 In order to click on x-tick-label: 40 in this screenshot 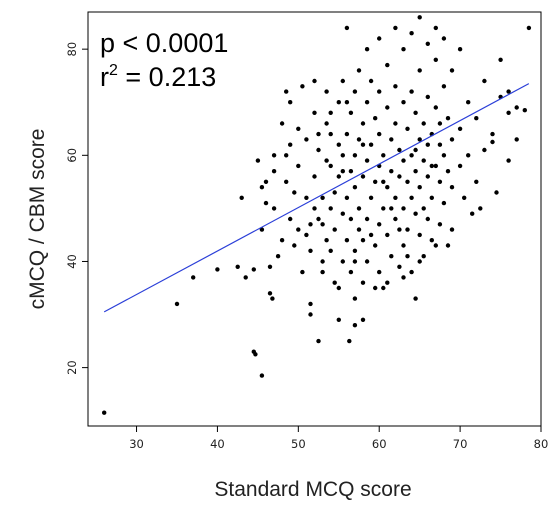, I will do `click(217, 444)`.